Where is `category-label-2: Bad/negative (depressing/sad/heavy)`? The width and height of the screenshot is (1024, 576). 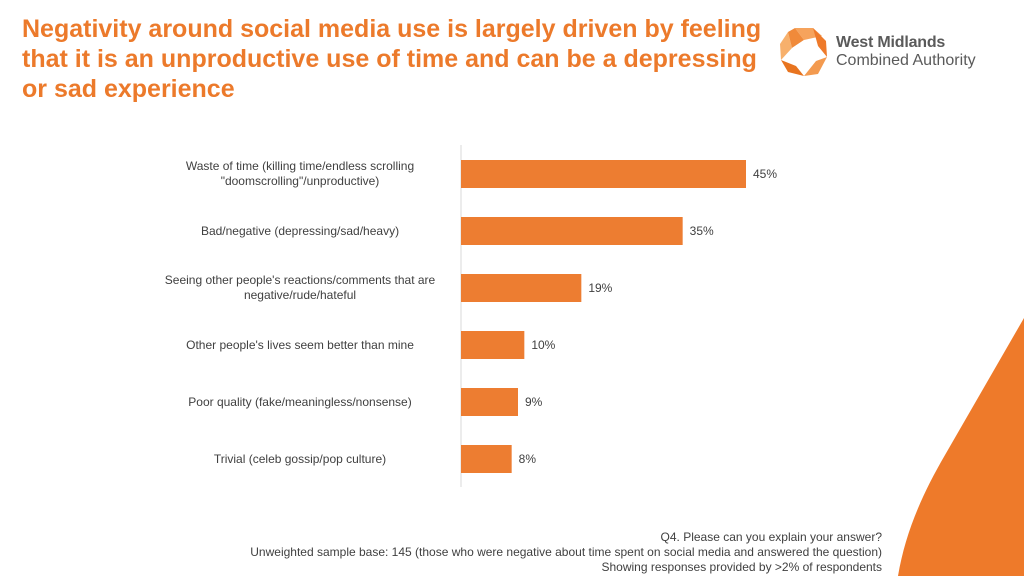 category-label-2: Bad/negative (depressing/sad/heavy) is located at coordinates (300, 231).